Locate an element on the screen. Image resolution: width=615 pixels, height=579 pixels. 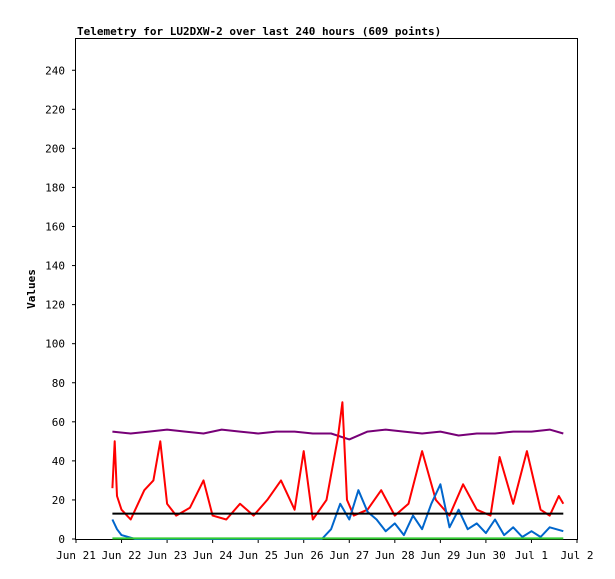
y-tick-label: 180 is located at coordinates (55, 187).